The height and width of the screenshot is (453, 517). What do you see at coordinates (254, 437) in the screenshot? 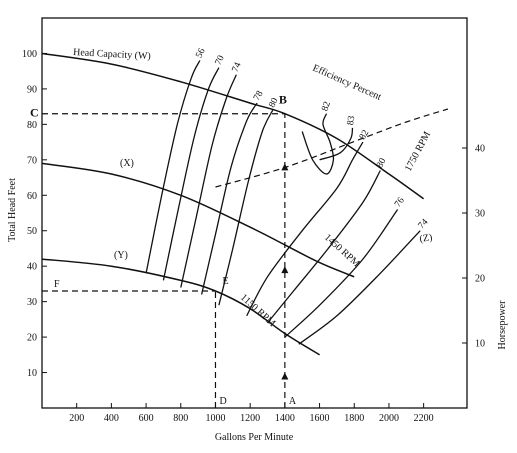
I see `x-axis-title: Gallons Per Minute` at bounding box center [254, 437].